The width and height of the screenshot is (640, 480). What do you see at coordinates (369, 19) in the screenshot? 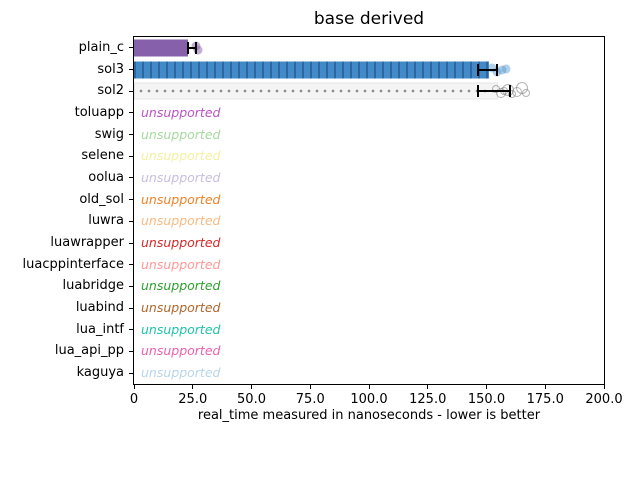
I see `chart-title: base derived` at bounding box center [369, 19].